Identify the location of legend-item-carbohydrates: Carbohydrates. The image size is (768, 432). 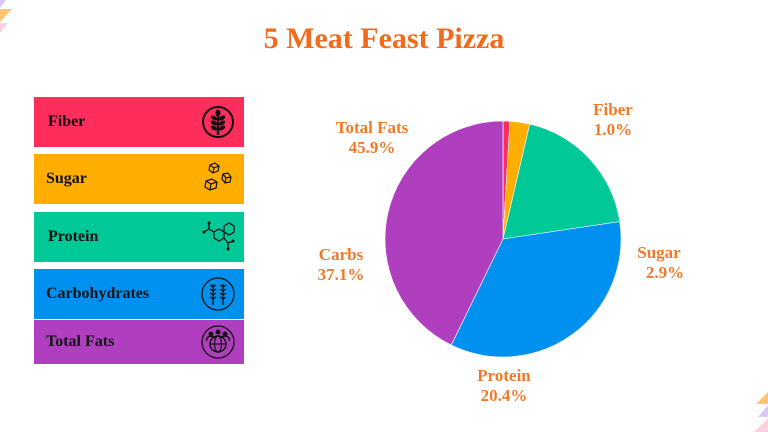
(139, 294).